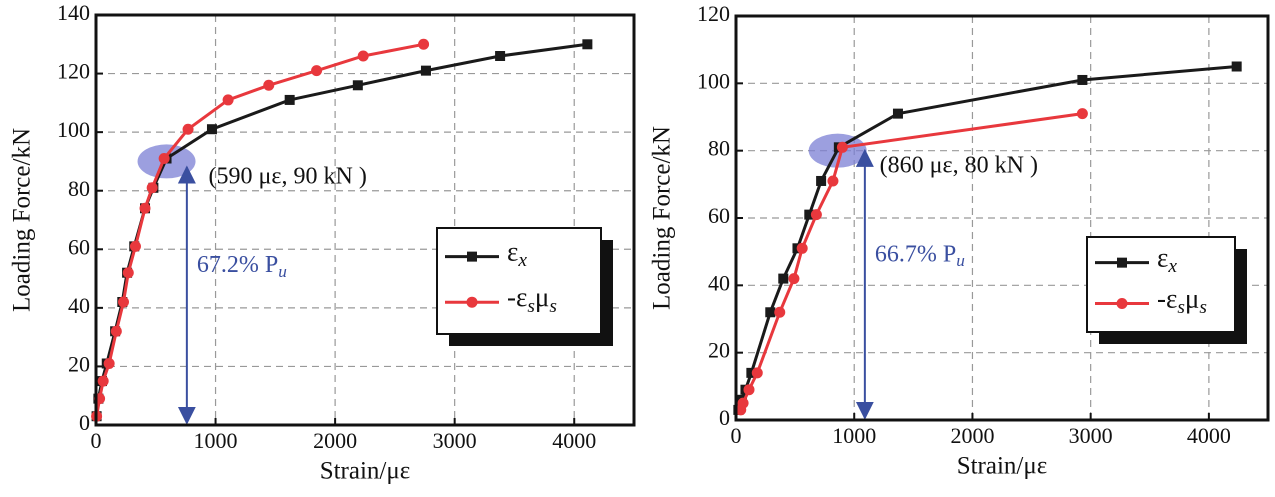 This screenshot has width=1275, height=497. I want to click on y-tick-label: 140, so click(73, 12).